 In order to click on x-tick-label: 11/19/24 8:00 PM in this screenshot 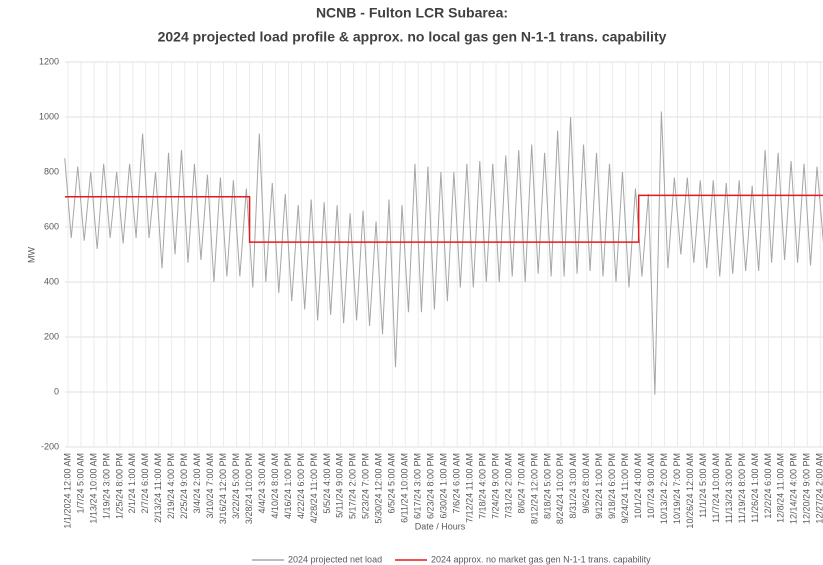, I will do `click(742, 488)`.